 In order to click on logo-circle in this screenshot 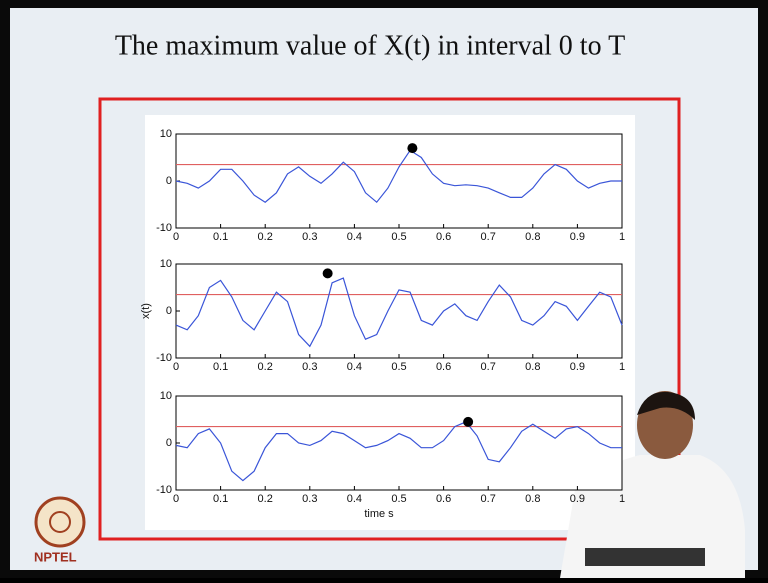, I will do `click(60, 522)`.